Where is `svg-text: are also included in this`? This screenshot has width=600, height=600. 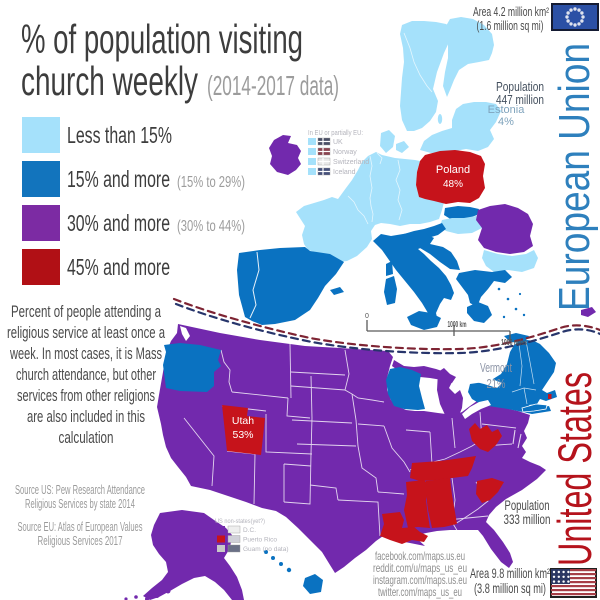
svg-text: are also included in this is located at coordinates (86, 416).